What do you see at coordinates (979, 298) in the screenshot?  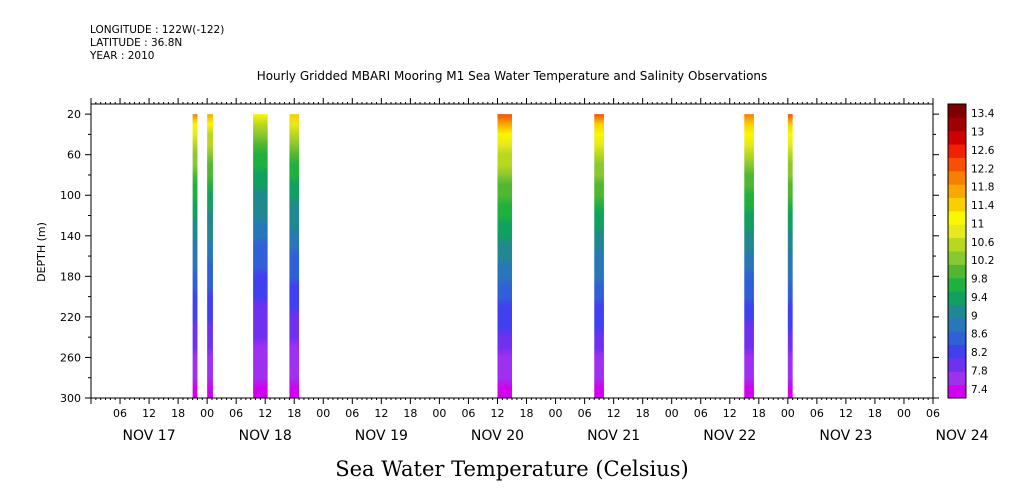 I see `colorbar-label: 9.4` at bounding box center [979, 298].